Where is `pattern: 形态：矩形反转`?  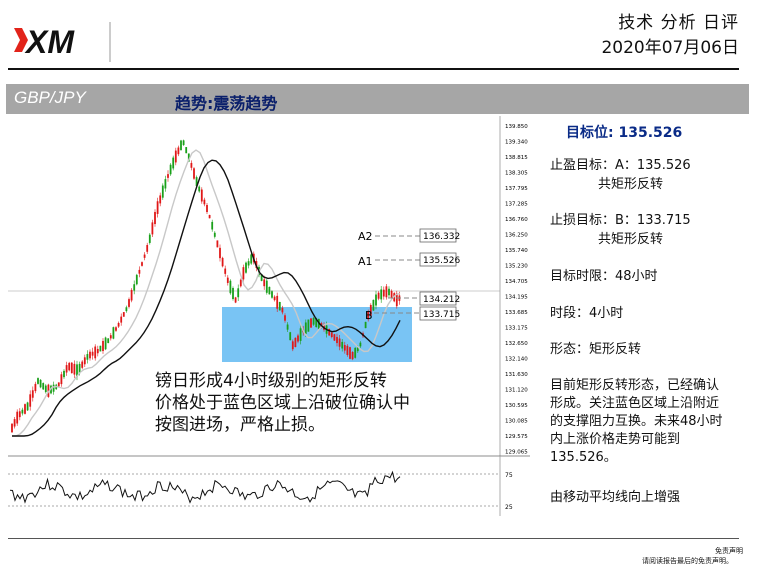
pattern: 形态：矩形反转 is located at coordinates (596, 349).